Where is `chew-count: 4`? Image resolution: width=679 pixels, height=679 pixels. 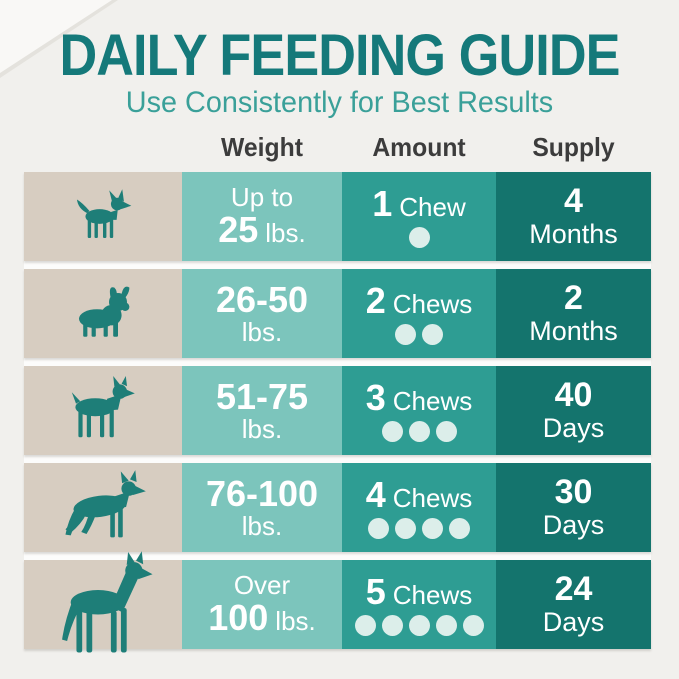
chew-count: 4 is located at coordinates (375, 494).